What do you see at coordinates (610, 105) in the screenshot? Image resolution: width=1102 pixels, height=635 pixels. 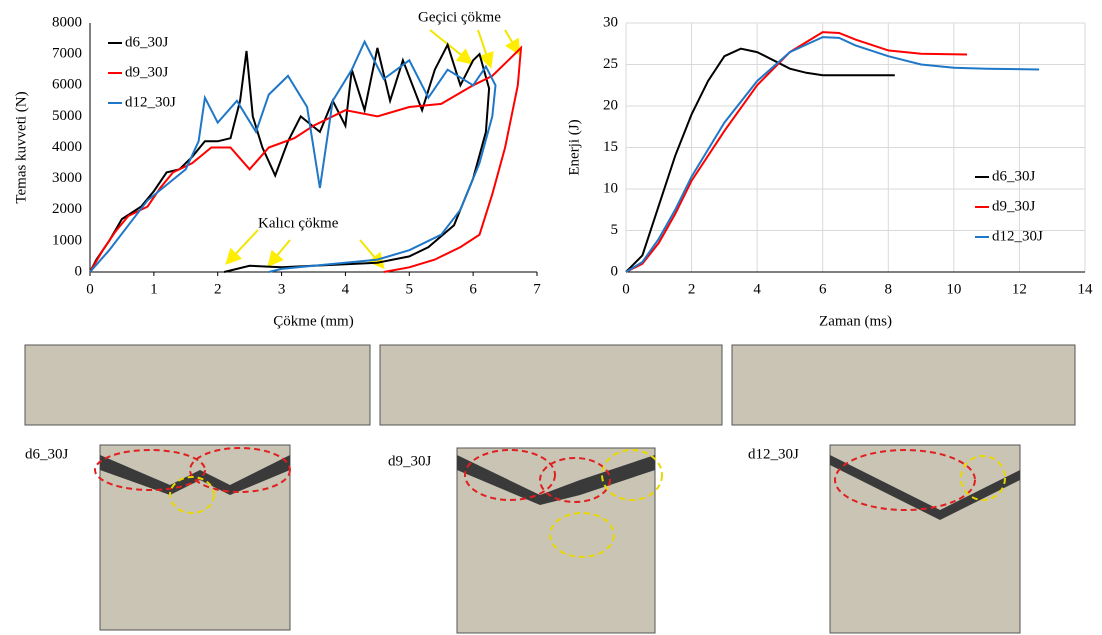 I see `y-tick-label: 20` at bounding box center [610, 105].